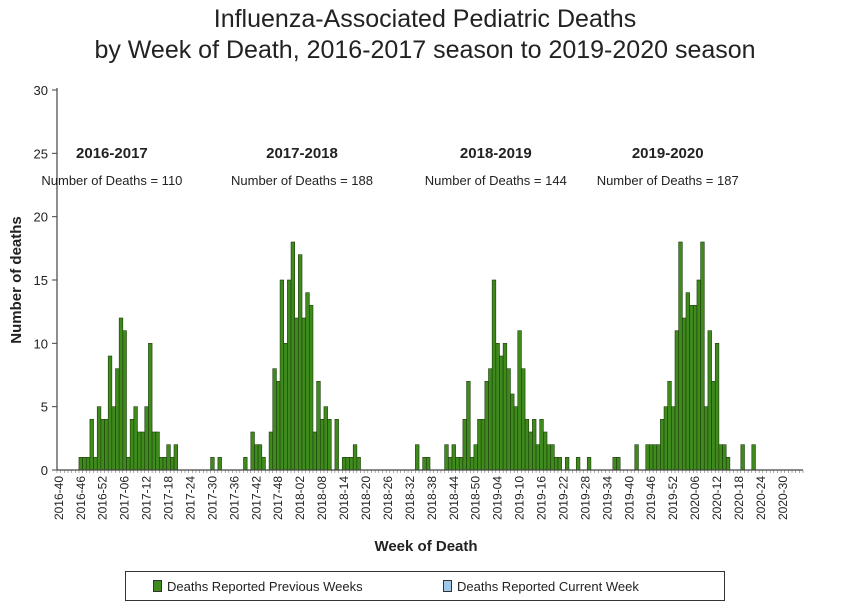 The image size is (850, 612). Describe the element at coordinates (41, 217) in the screenshot. I see `y-tick-label: 20` at that location.